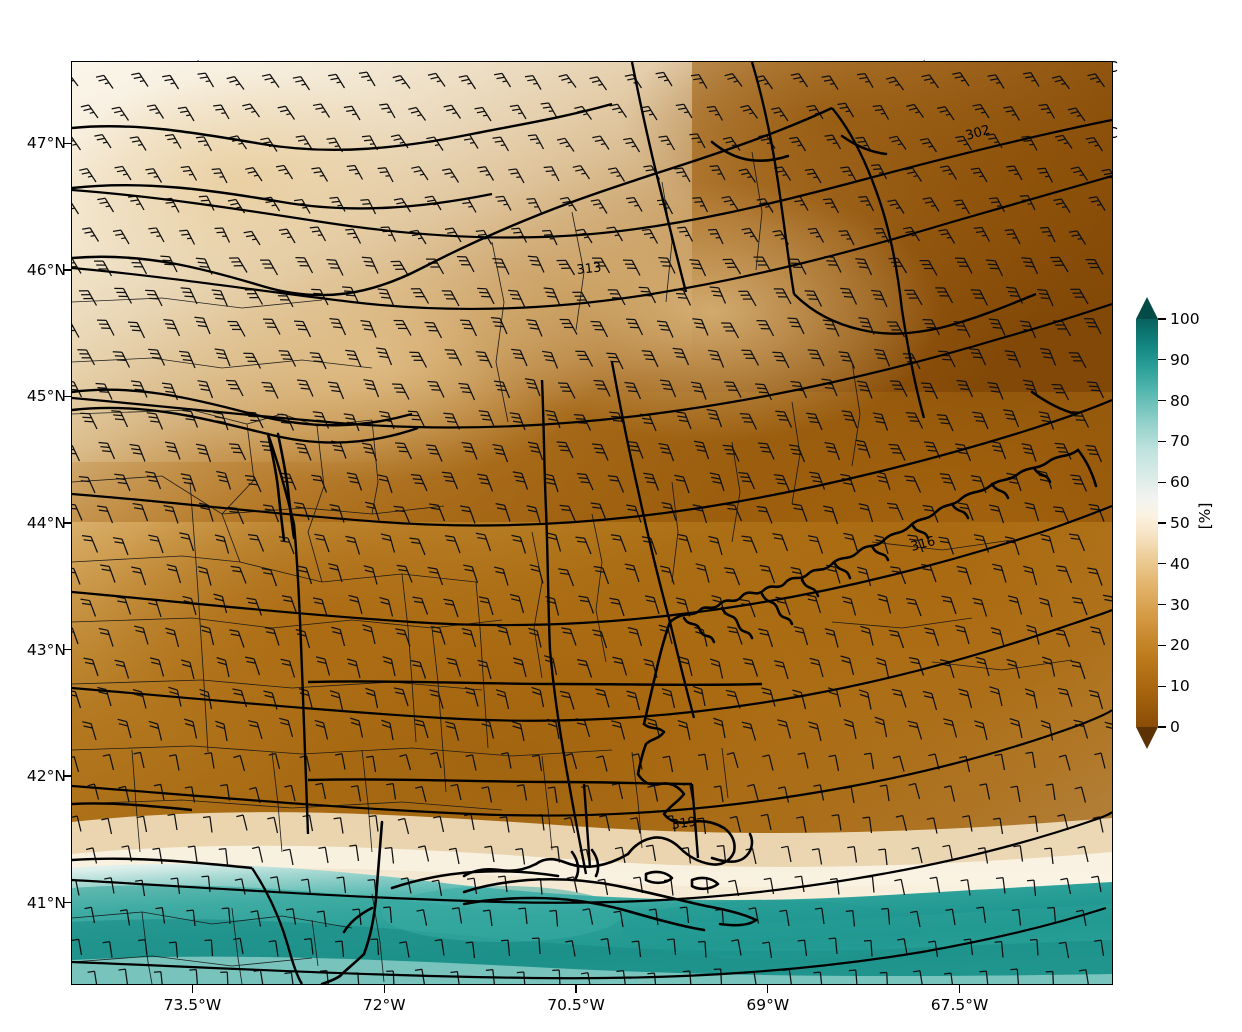  Describe the element at coordinates (576, 1005) in the screenshot. I see `lon-tick-label: 70.5°W` at that location.